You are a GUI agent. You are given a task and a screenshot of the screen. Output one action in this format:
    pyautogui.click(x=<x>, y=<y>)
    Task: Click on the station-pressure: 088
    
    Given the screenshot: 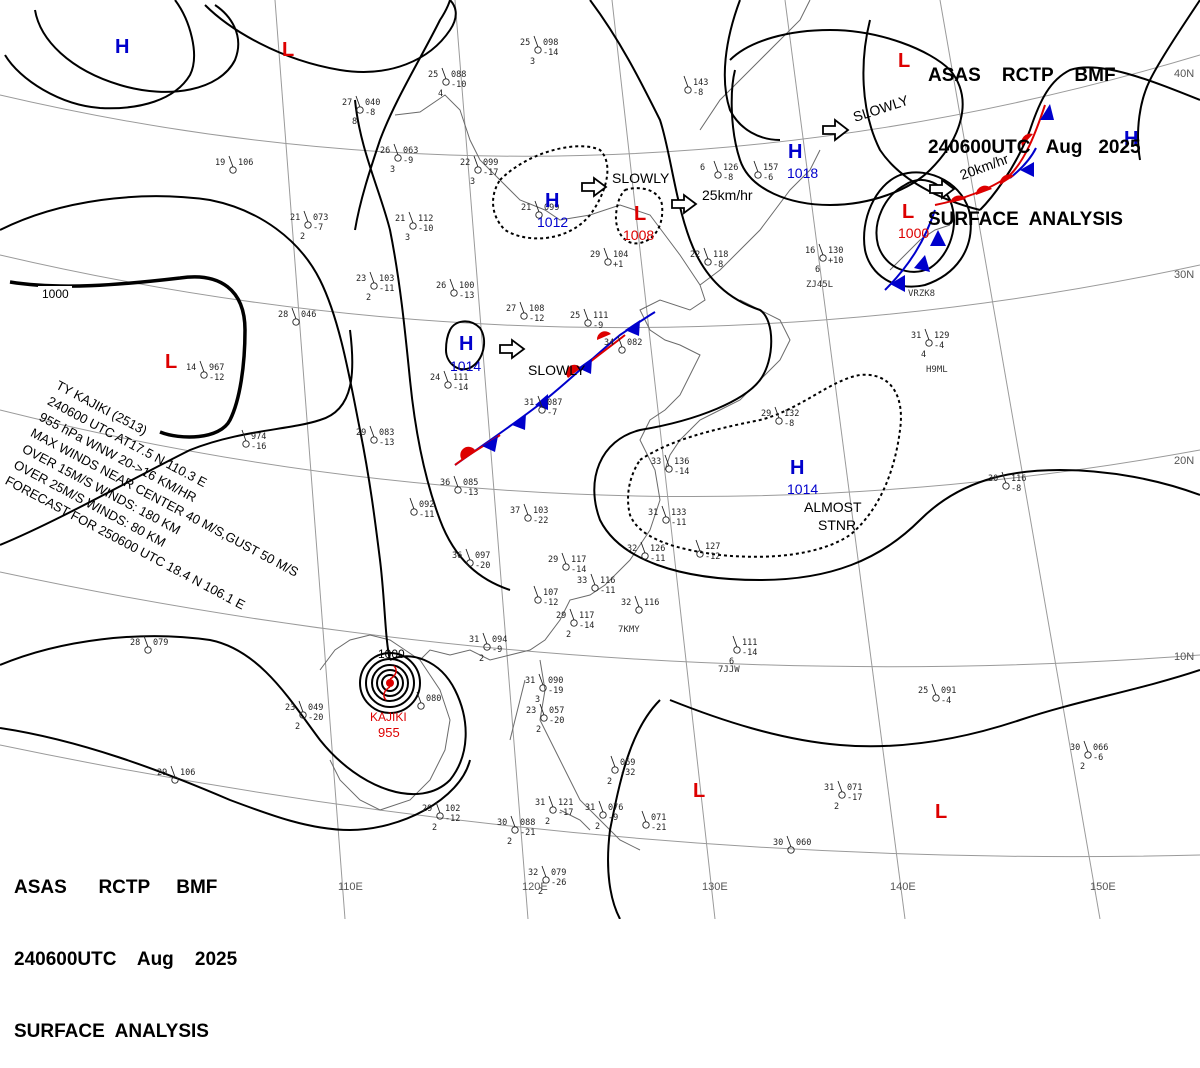 What is the action you would take?
    pyautogui.click(x=527, y=823)
    